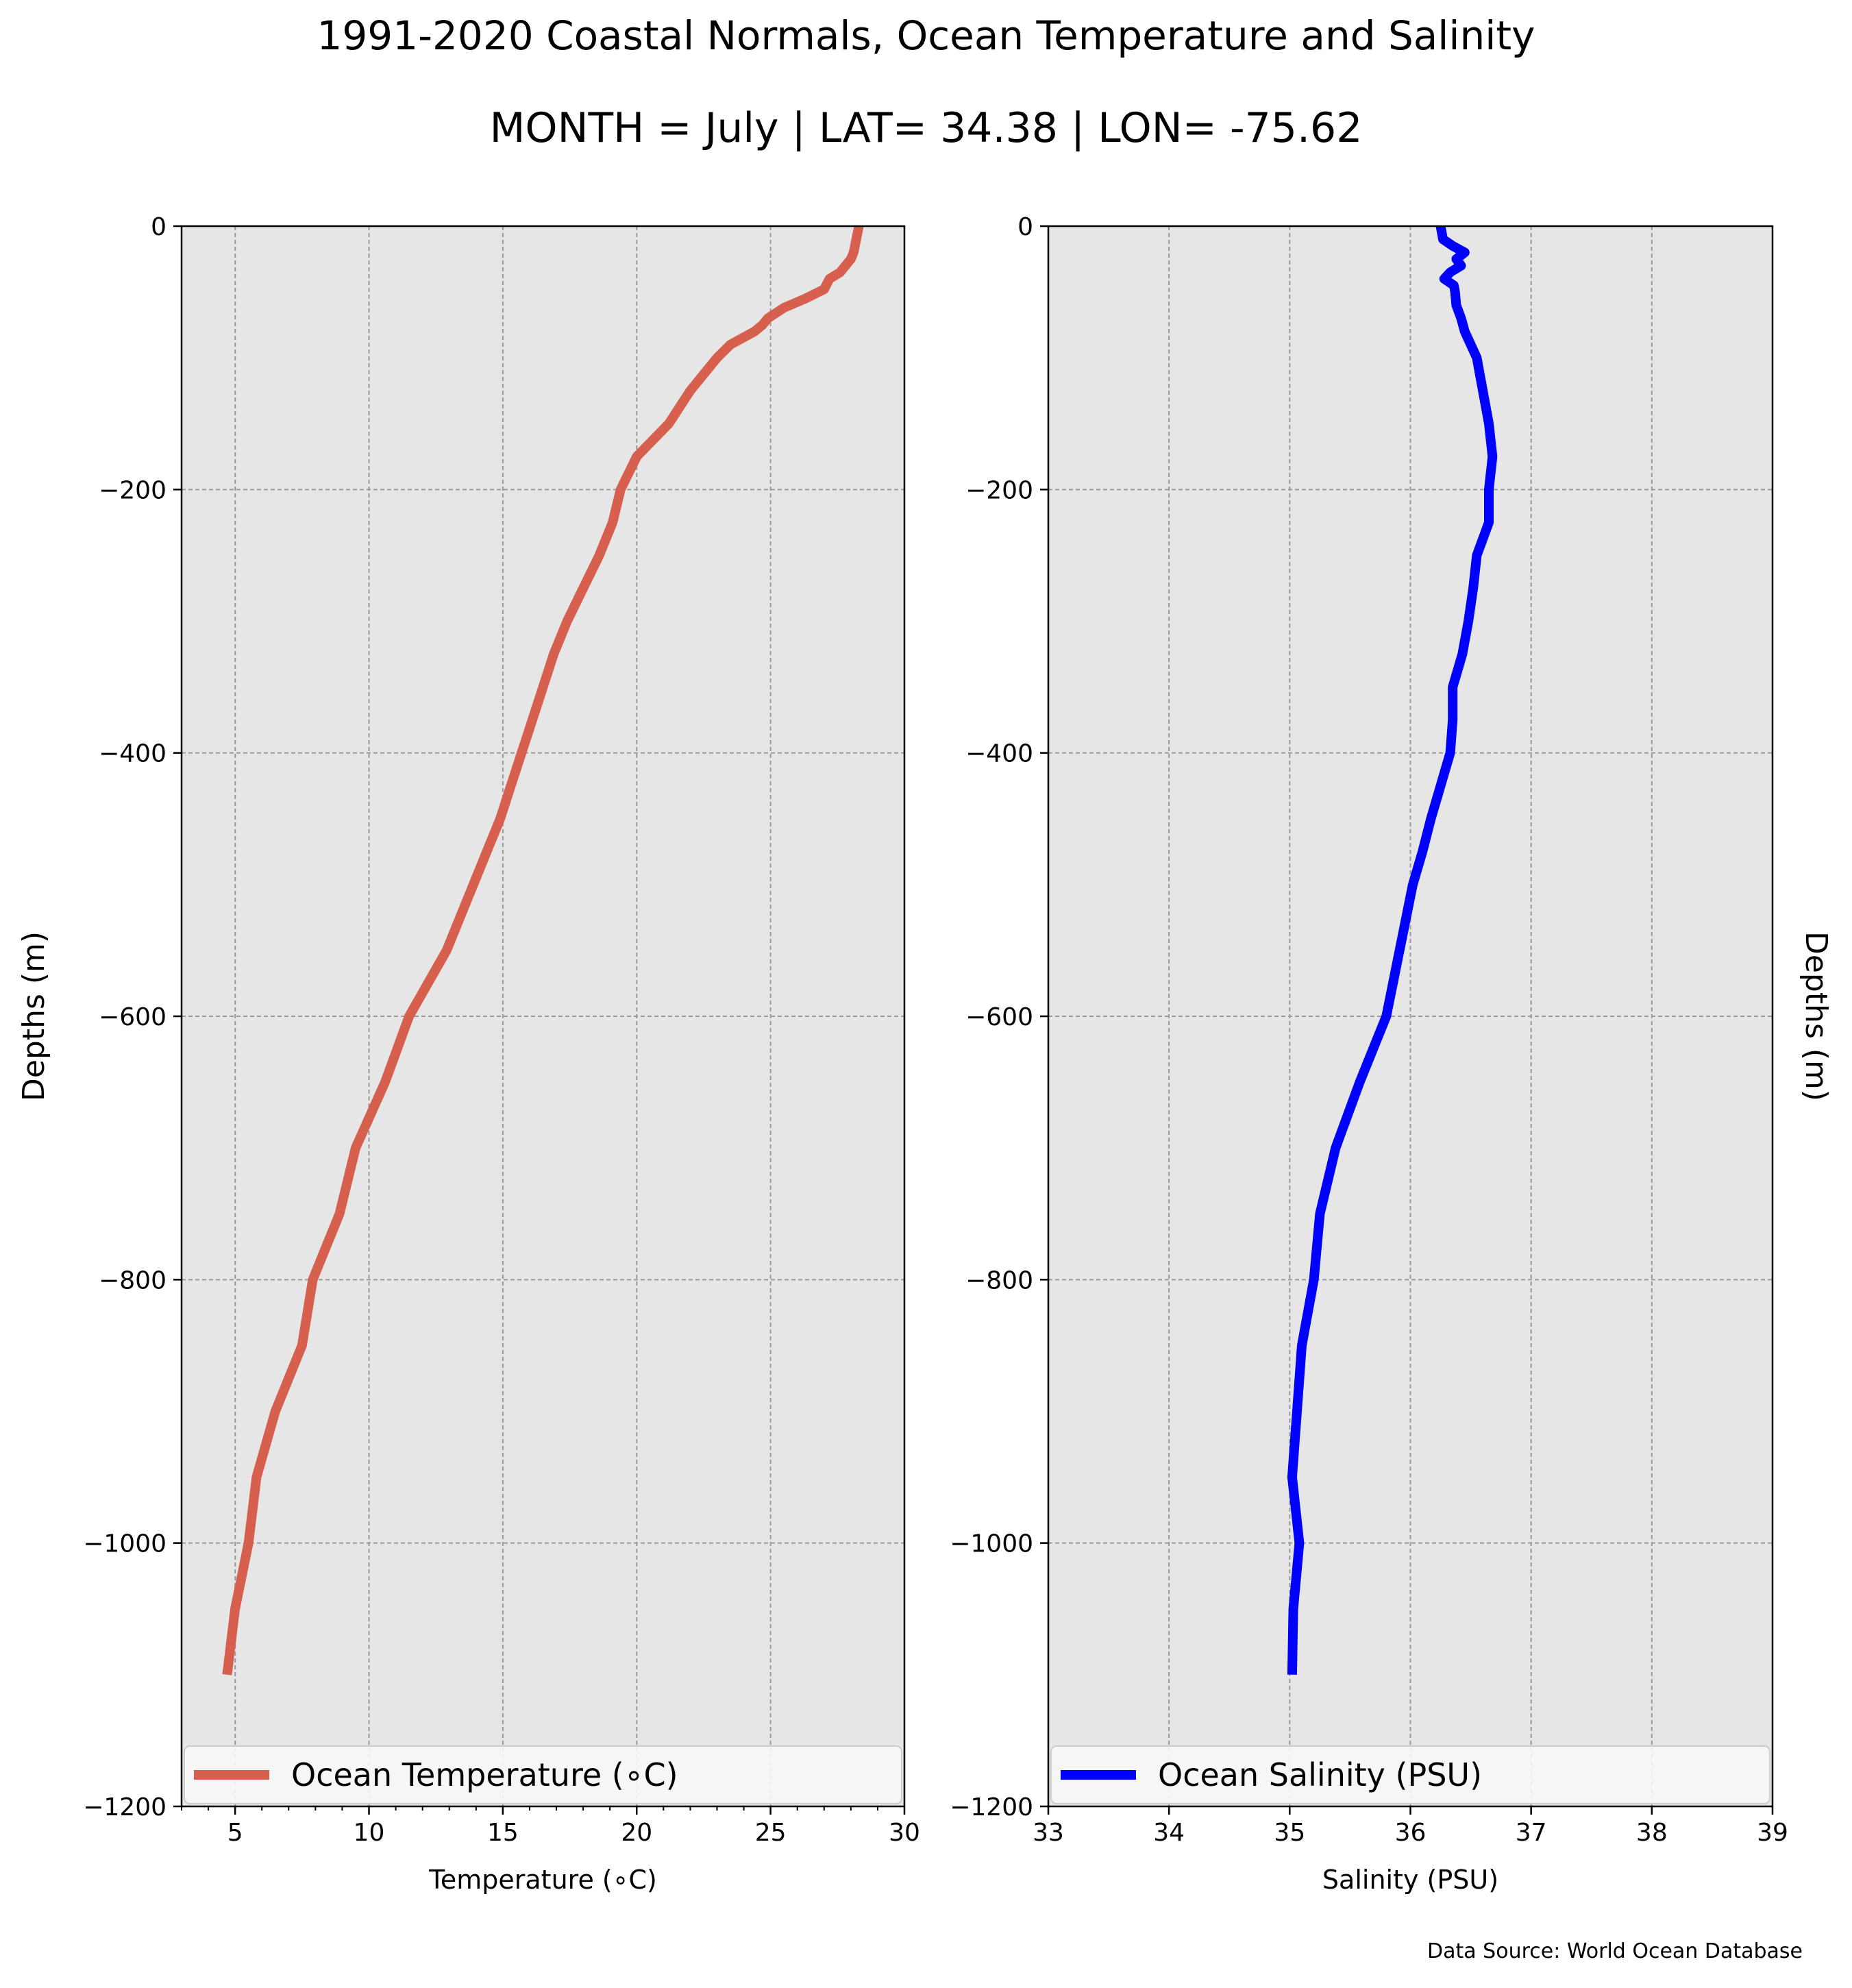 The width and height of the screenshot is (1852, 1988). Describe the element at coordinates (369, 1833) in the screenshot. I see `temperature-x-tick-label: 10` at that location.